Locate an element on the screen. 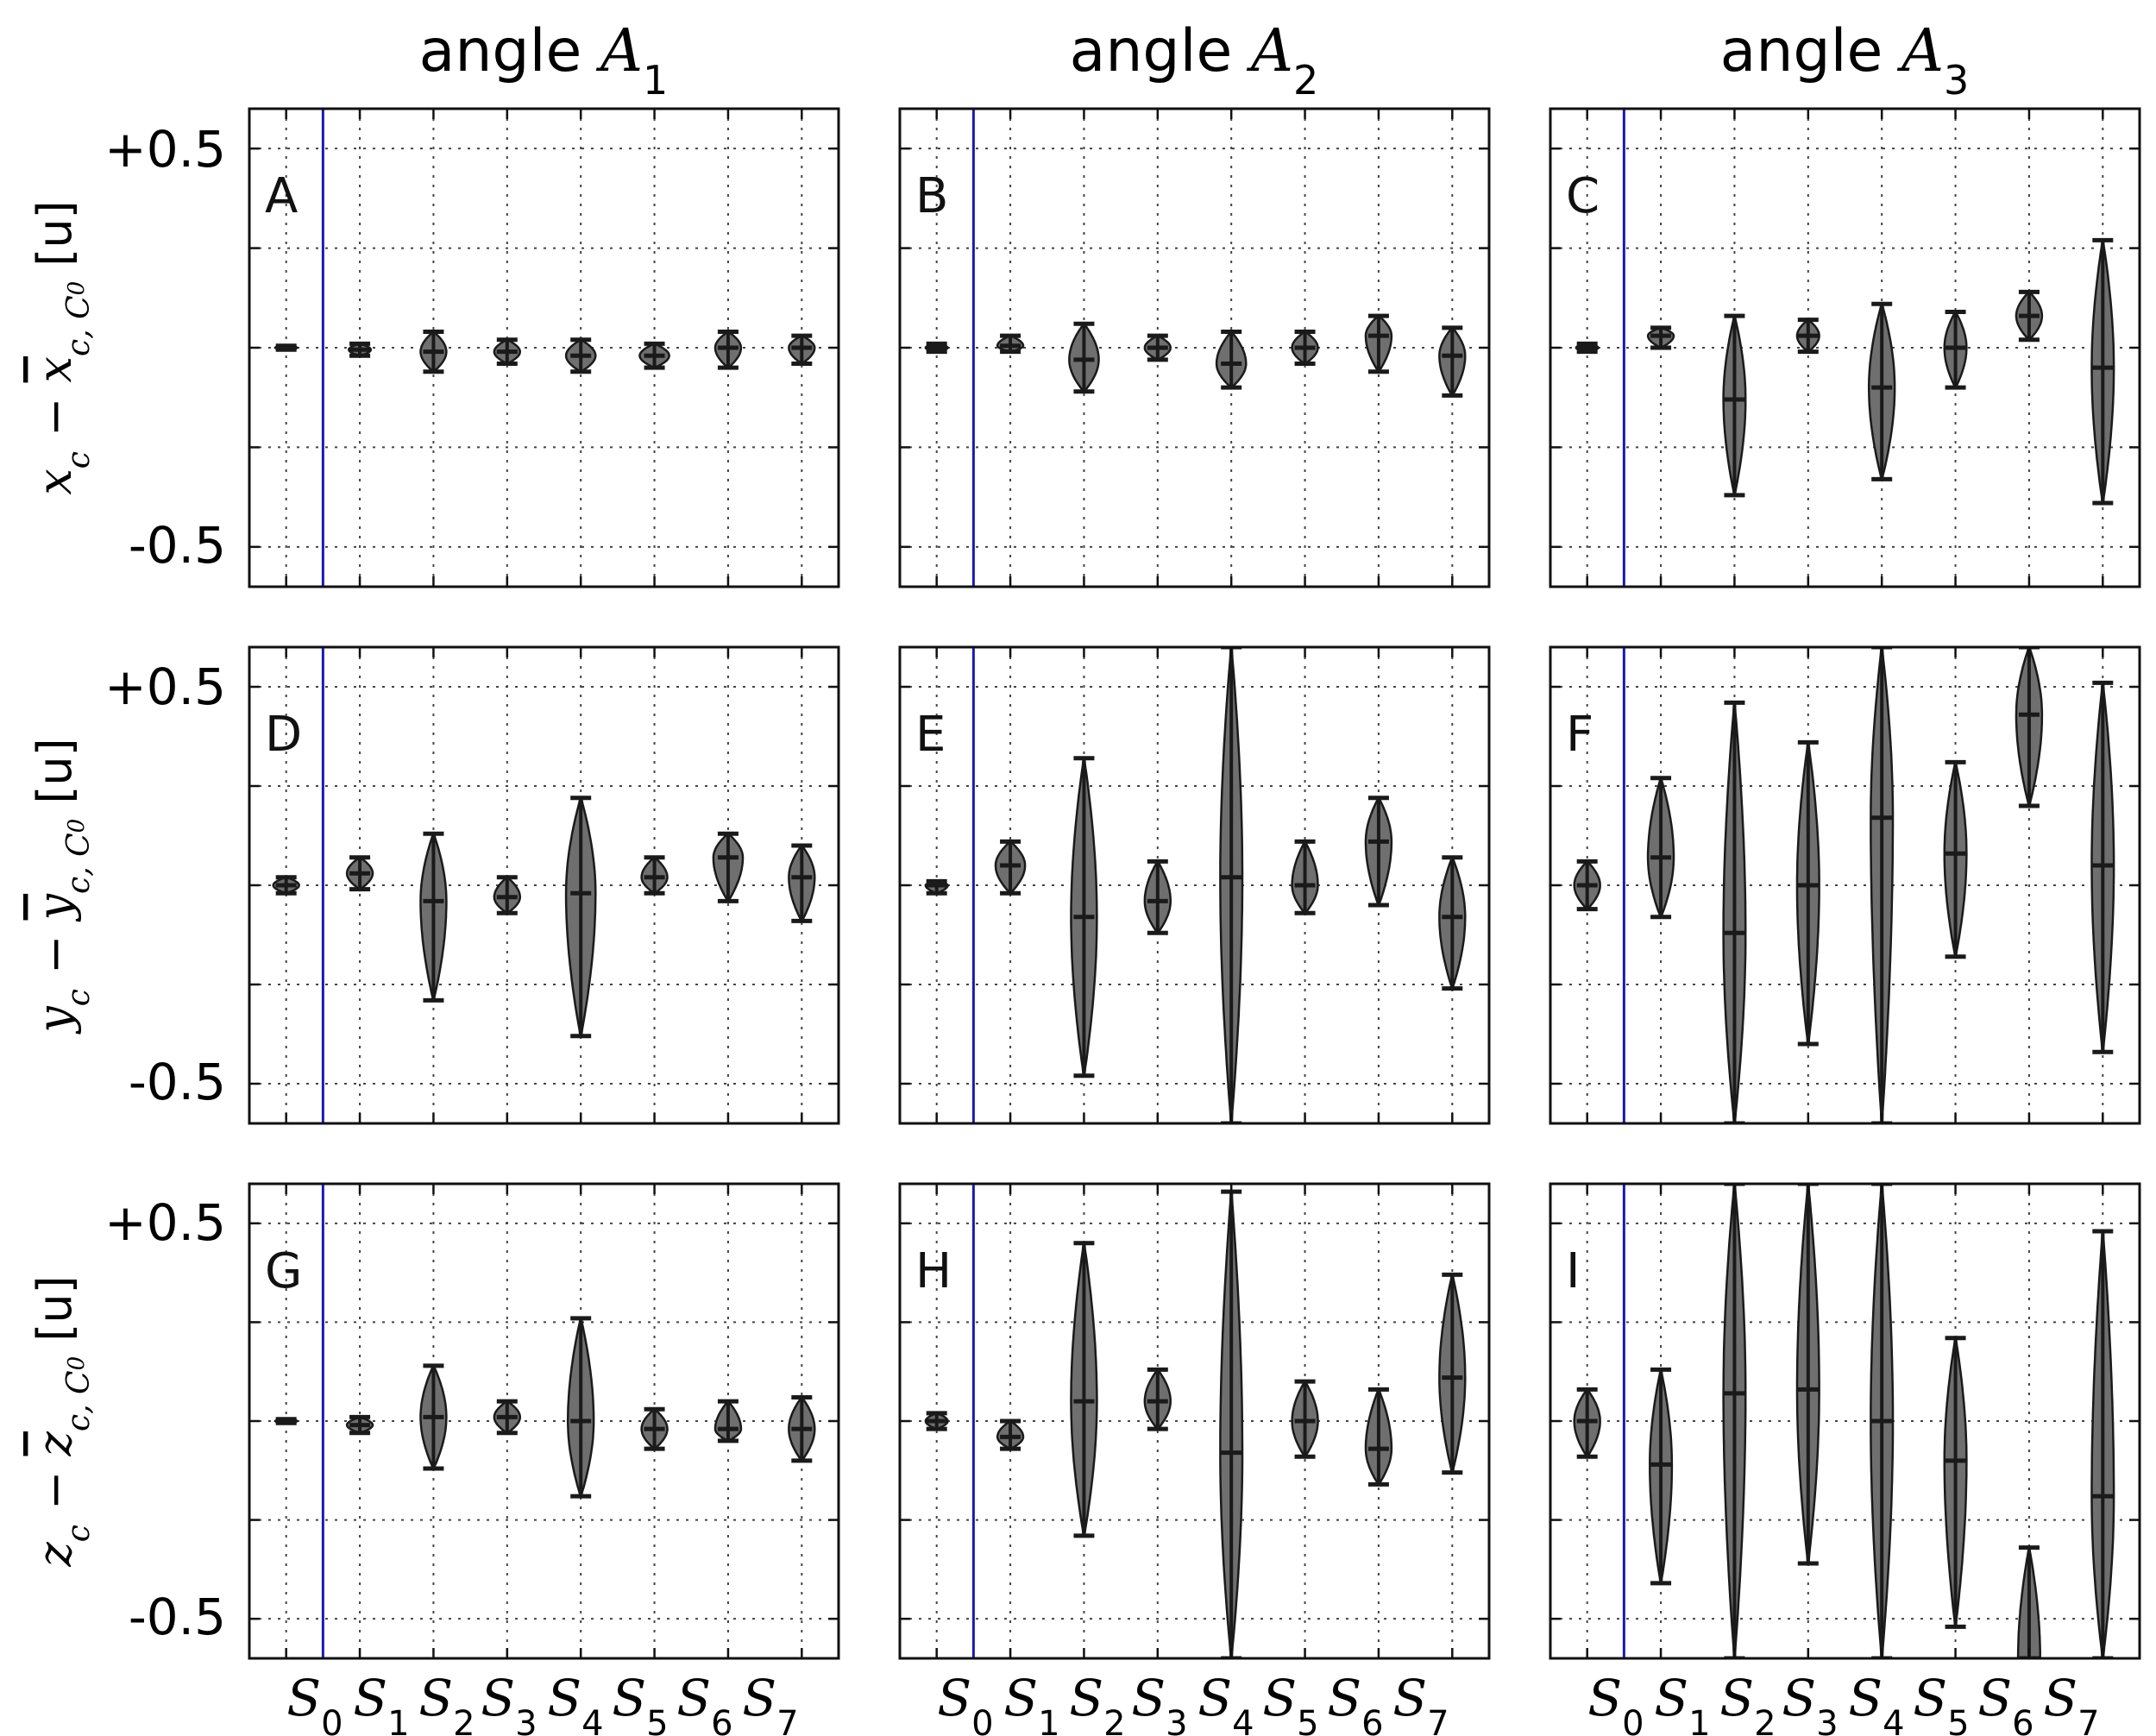 This screenshot has height=1736, width=2156. panel-c: C is located at coordinates (1845, 347).